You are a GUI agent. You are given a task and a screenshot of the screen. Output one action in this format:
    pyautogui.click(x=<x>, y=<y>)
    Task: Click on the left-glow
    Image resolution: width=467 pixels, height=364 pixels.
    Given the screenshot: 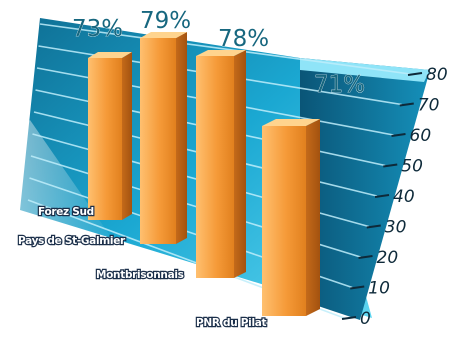 What is the action you would take?
    pyautogui.click(x=60, y=210)
    